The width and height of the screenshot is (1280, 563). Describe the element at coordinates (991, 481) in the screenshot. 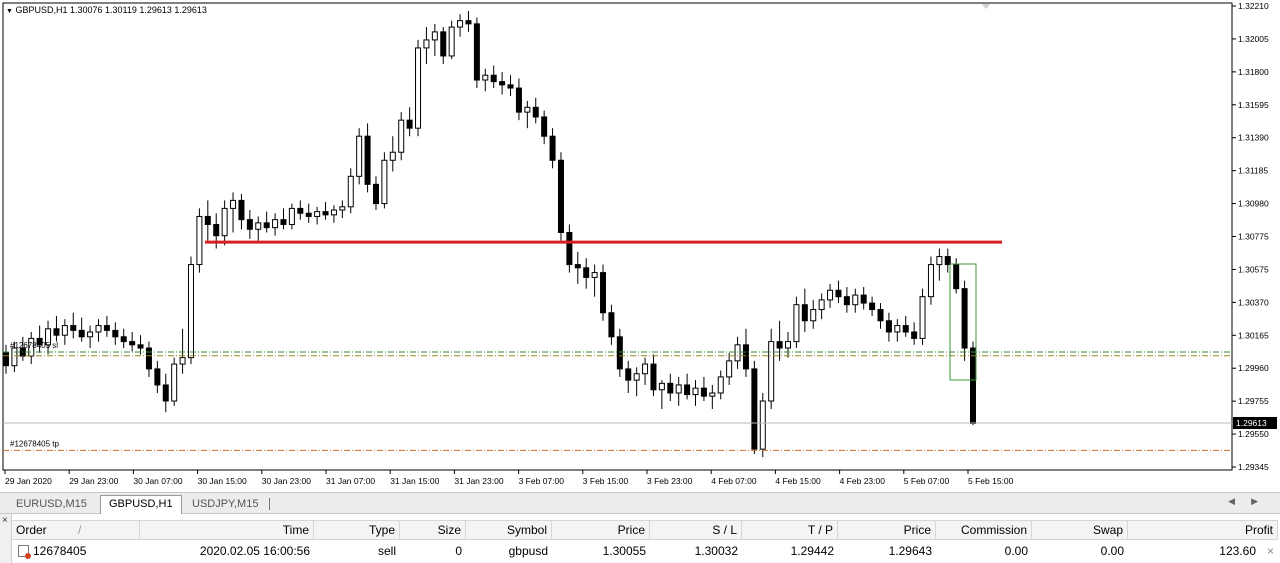

I see `time-axis-label: 5 Feb 15:00` at that location.